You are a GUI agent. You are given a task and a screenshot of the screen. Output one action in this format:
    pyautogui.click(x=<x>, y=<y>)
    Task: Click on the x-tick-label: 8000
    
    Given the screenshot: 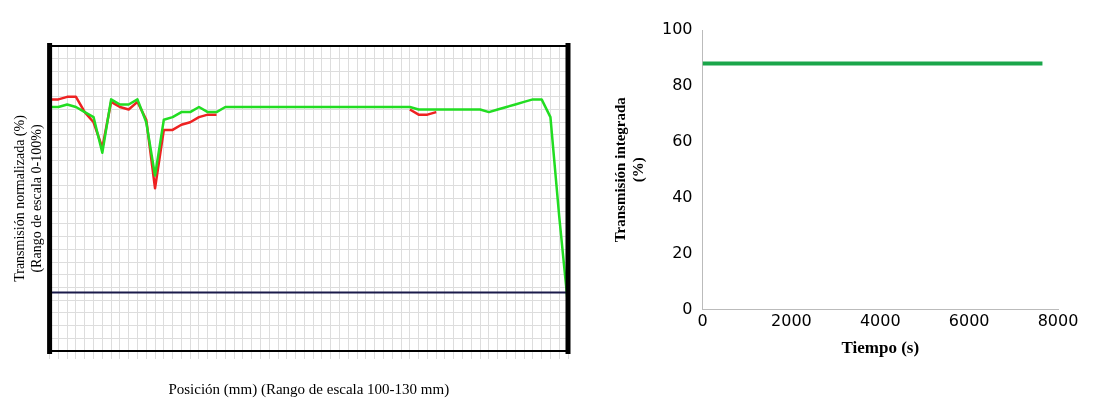 What is the action you would take?
    pyautogui.click(x=1058, y=321)
    